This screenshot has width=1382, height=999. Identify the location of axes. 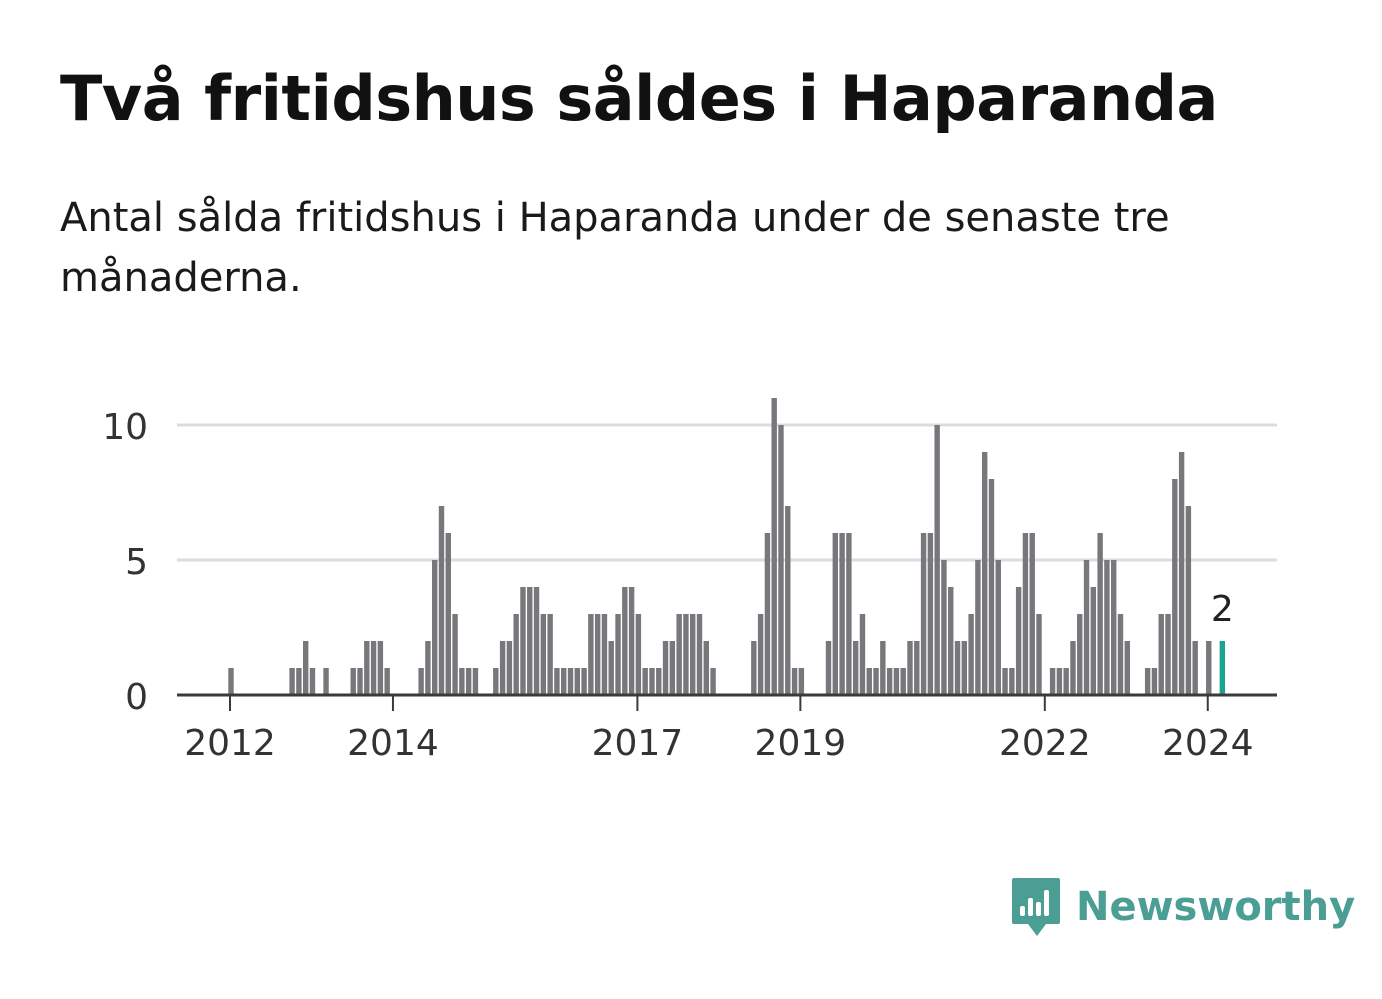
(727, 702).